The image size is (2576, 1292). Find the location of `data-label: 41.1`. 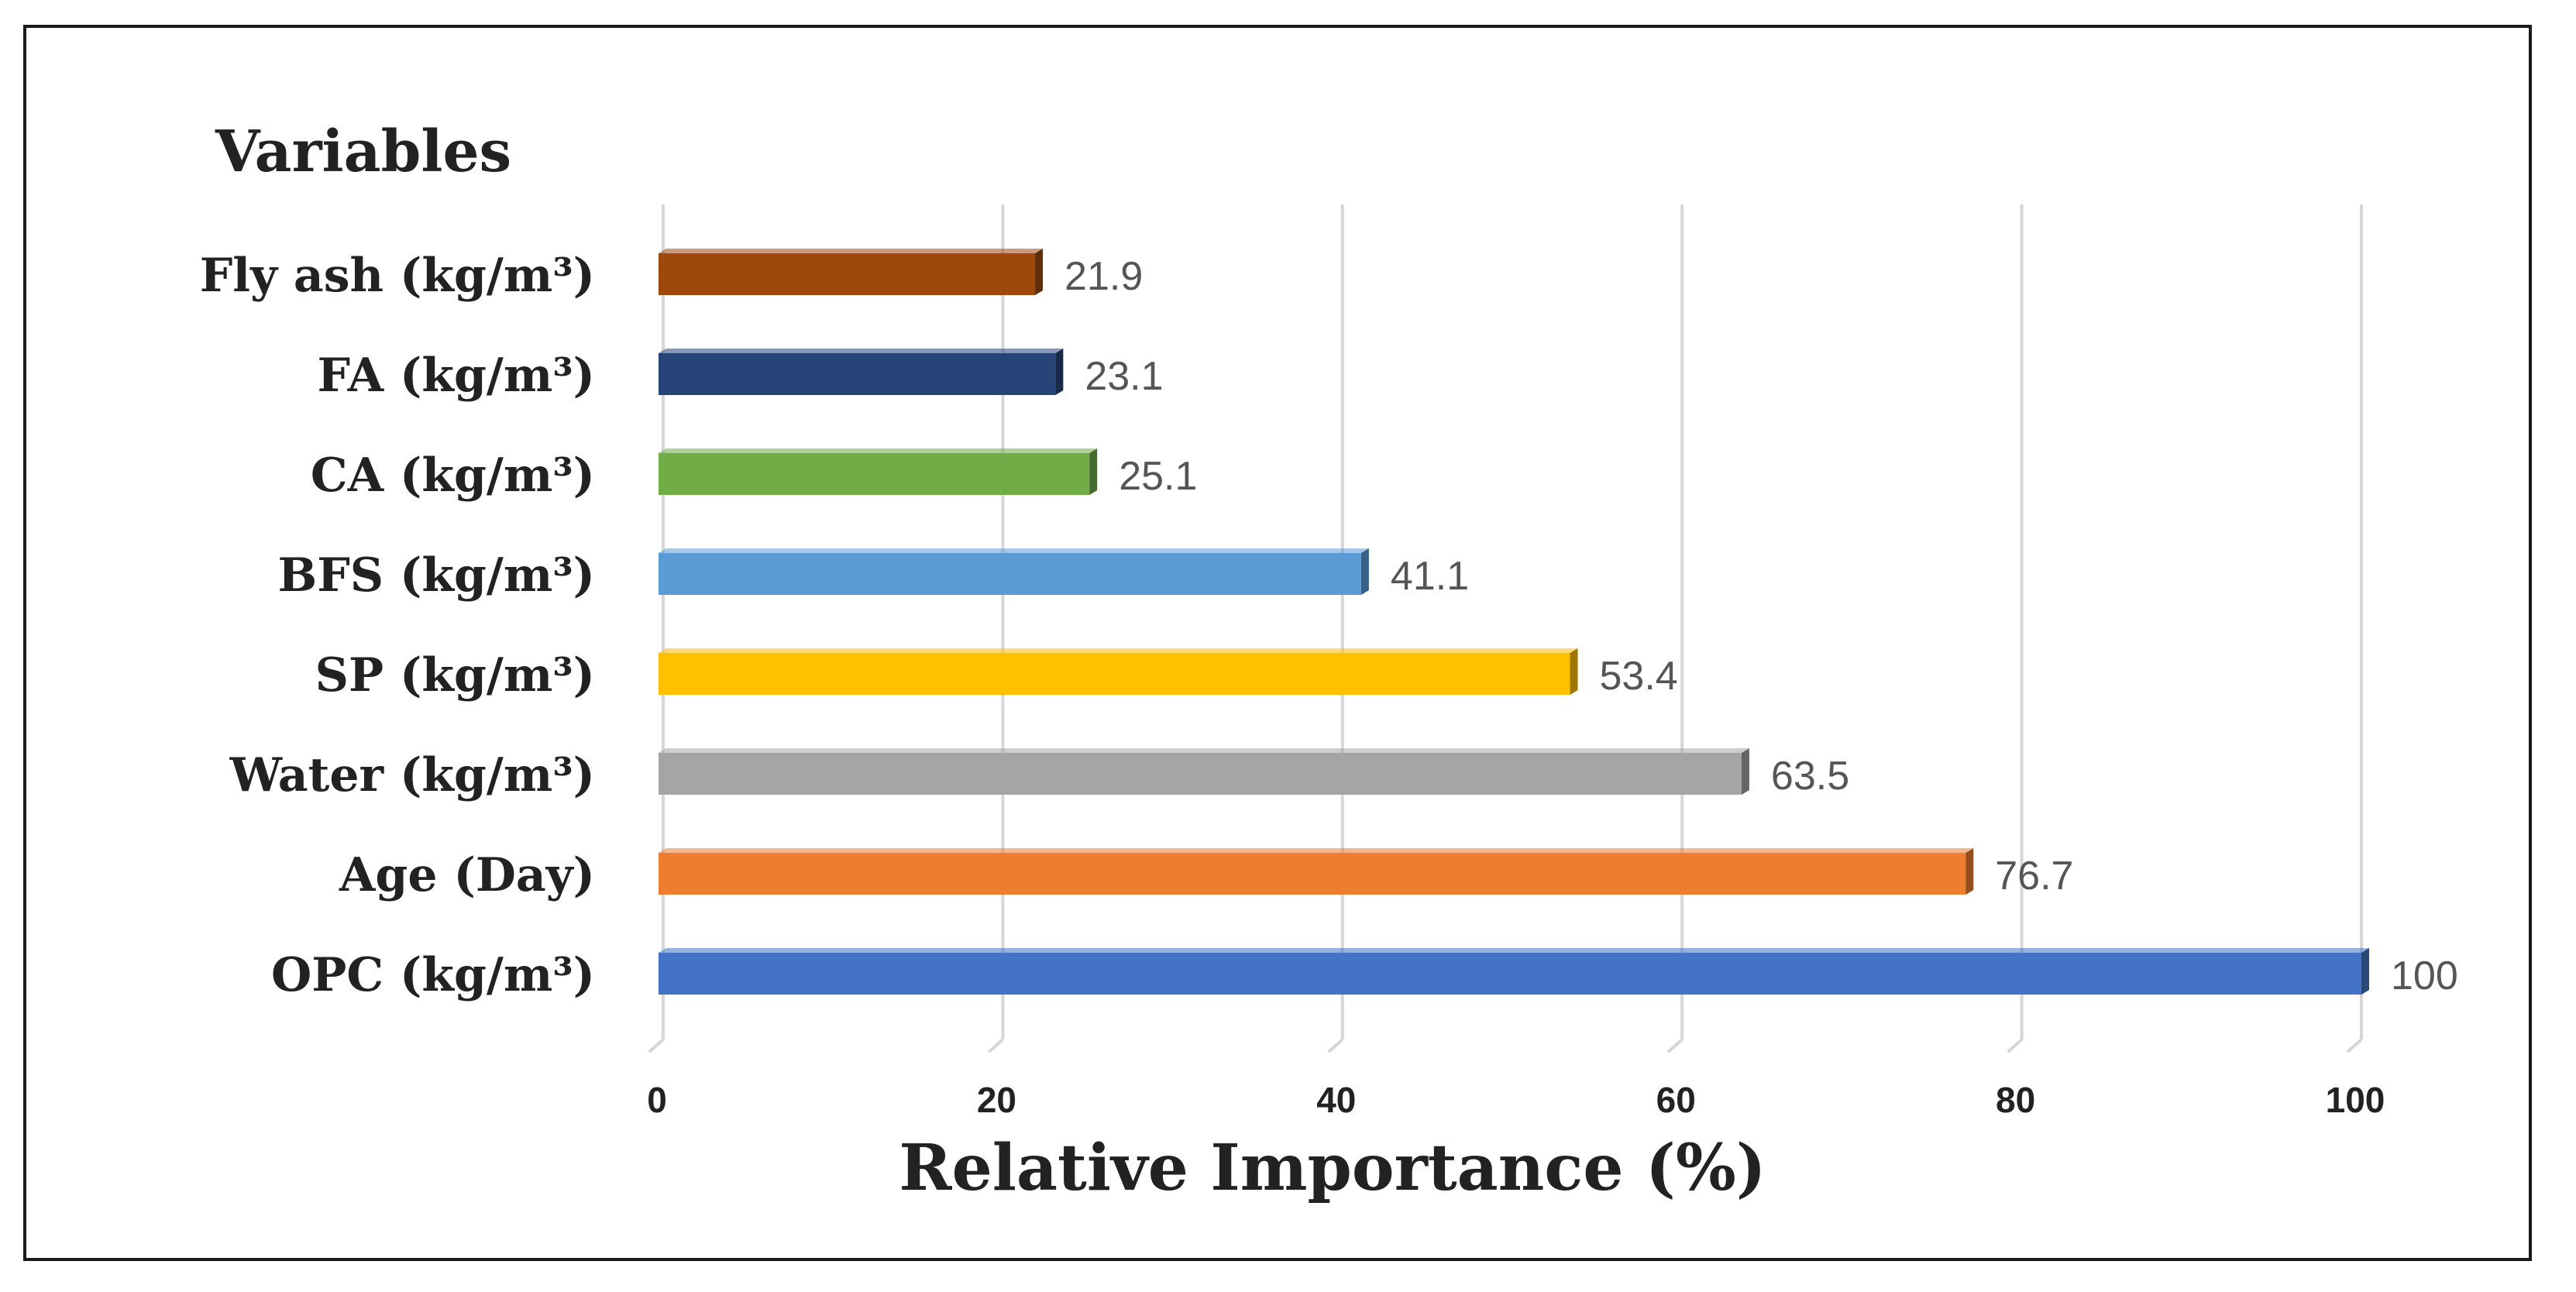

data-label: 41.1 is located at coordinates (1430, 576).